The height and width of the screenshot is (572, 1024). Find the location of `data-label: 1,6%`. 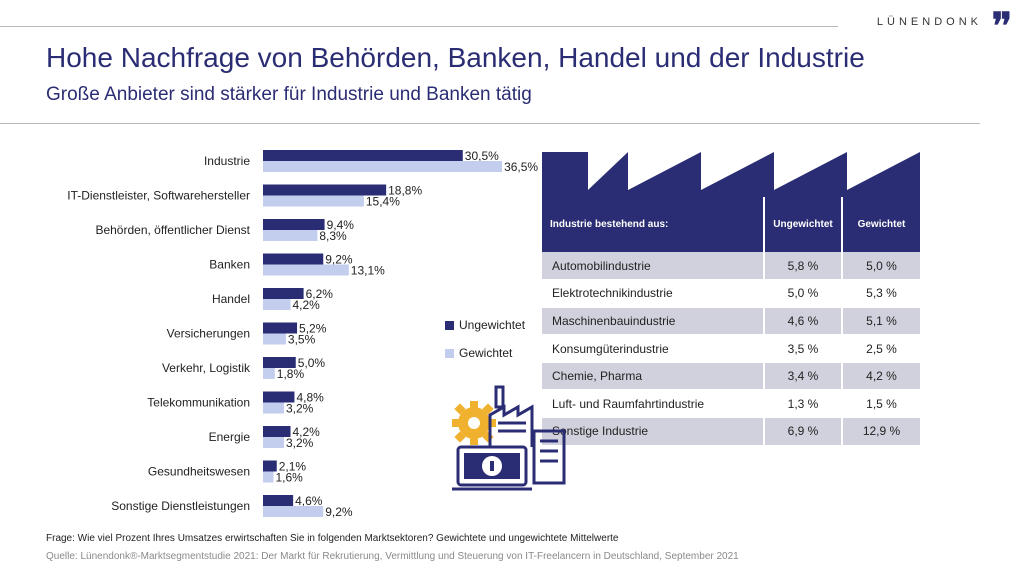

data-label: 1,6% is located at coordinates (289, 478).